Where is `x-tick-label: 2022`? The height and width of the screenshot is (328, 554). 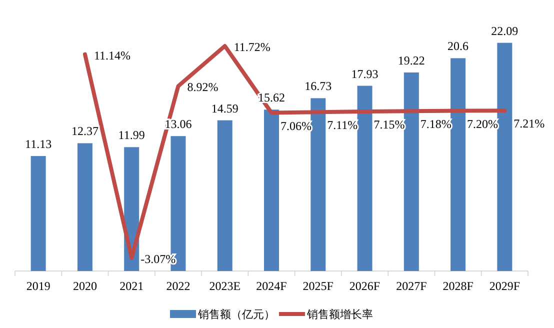
x-tick-label: 2022 is located at coordinates (178, 286).